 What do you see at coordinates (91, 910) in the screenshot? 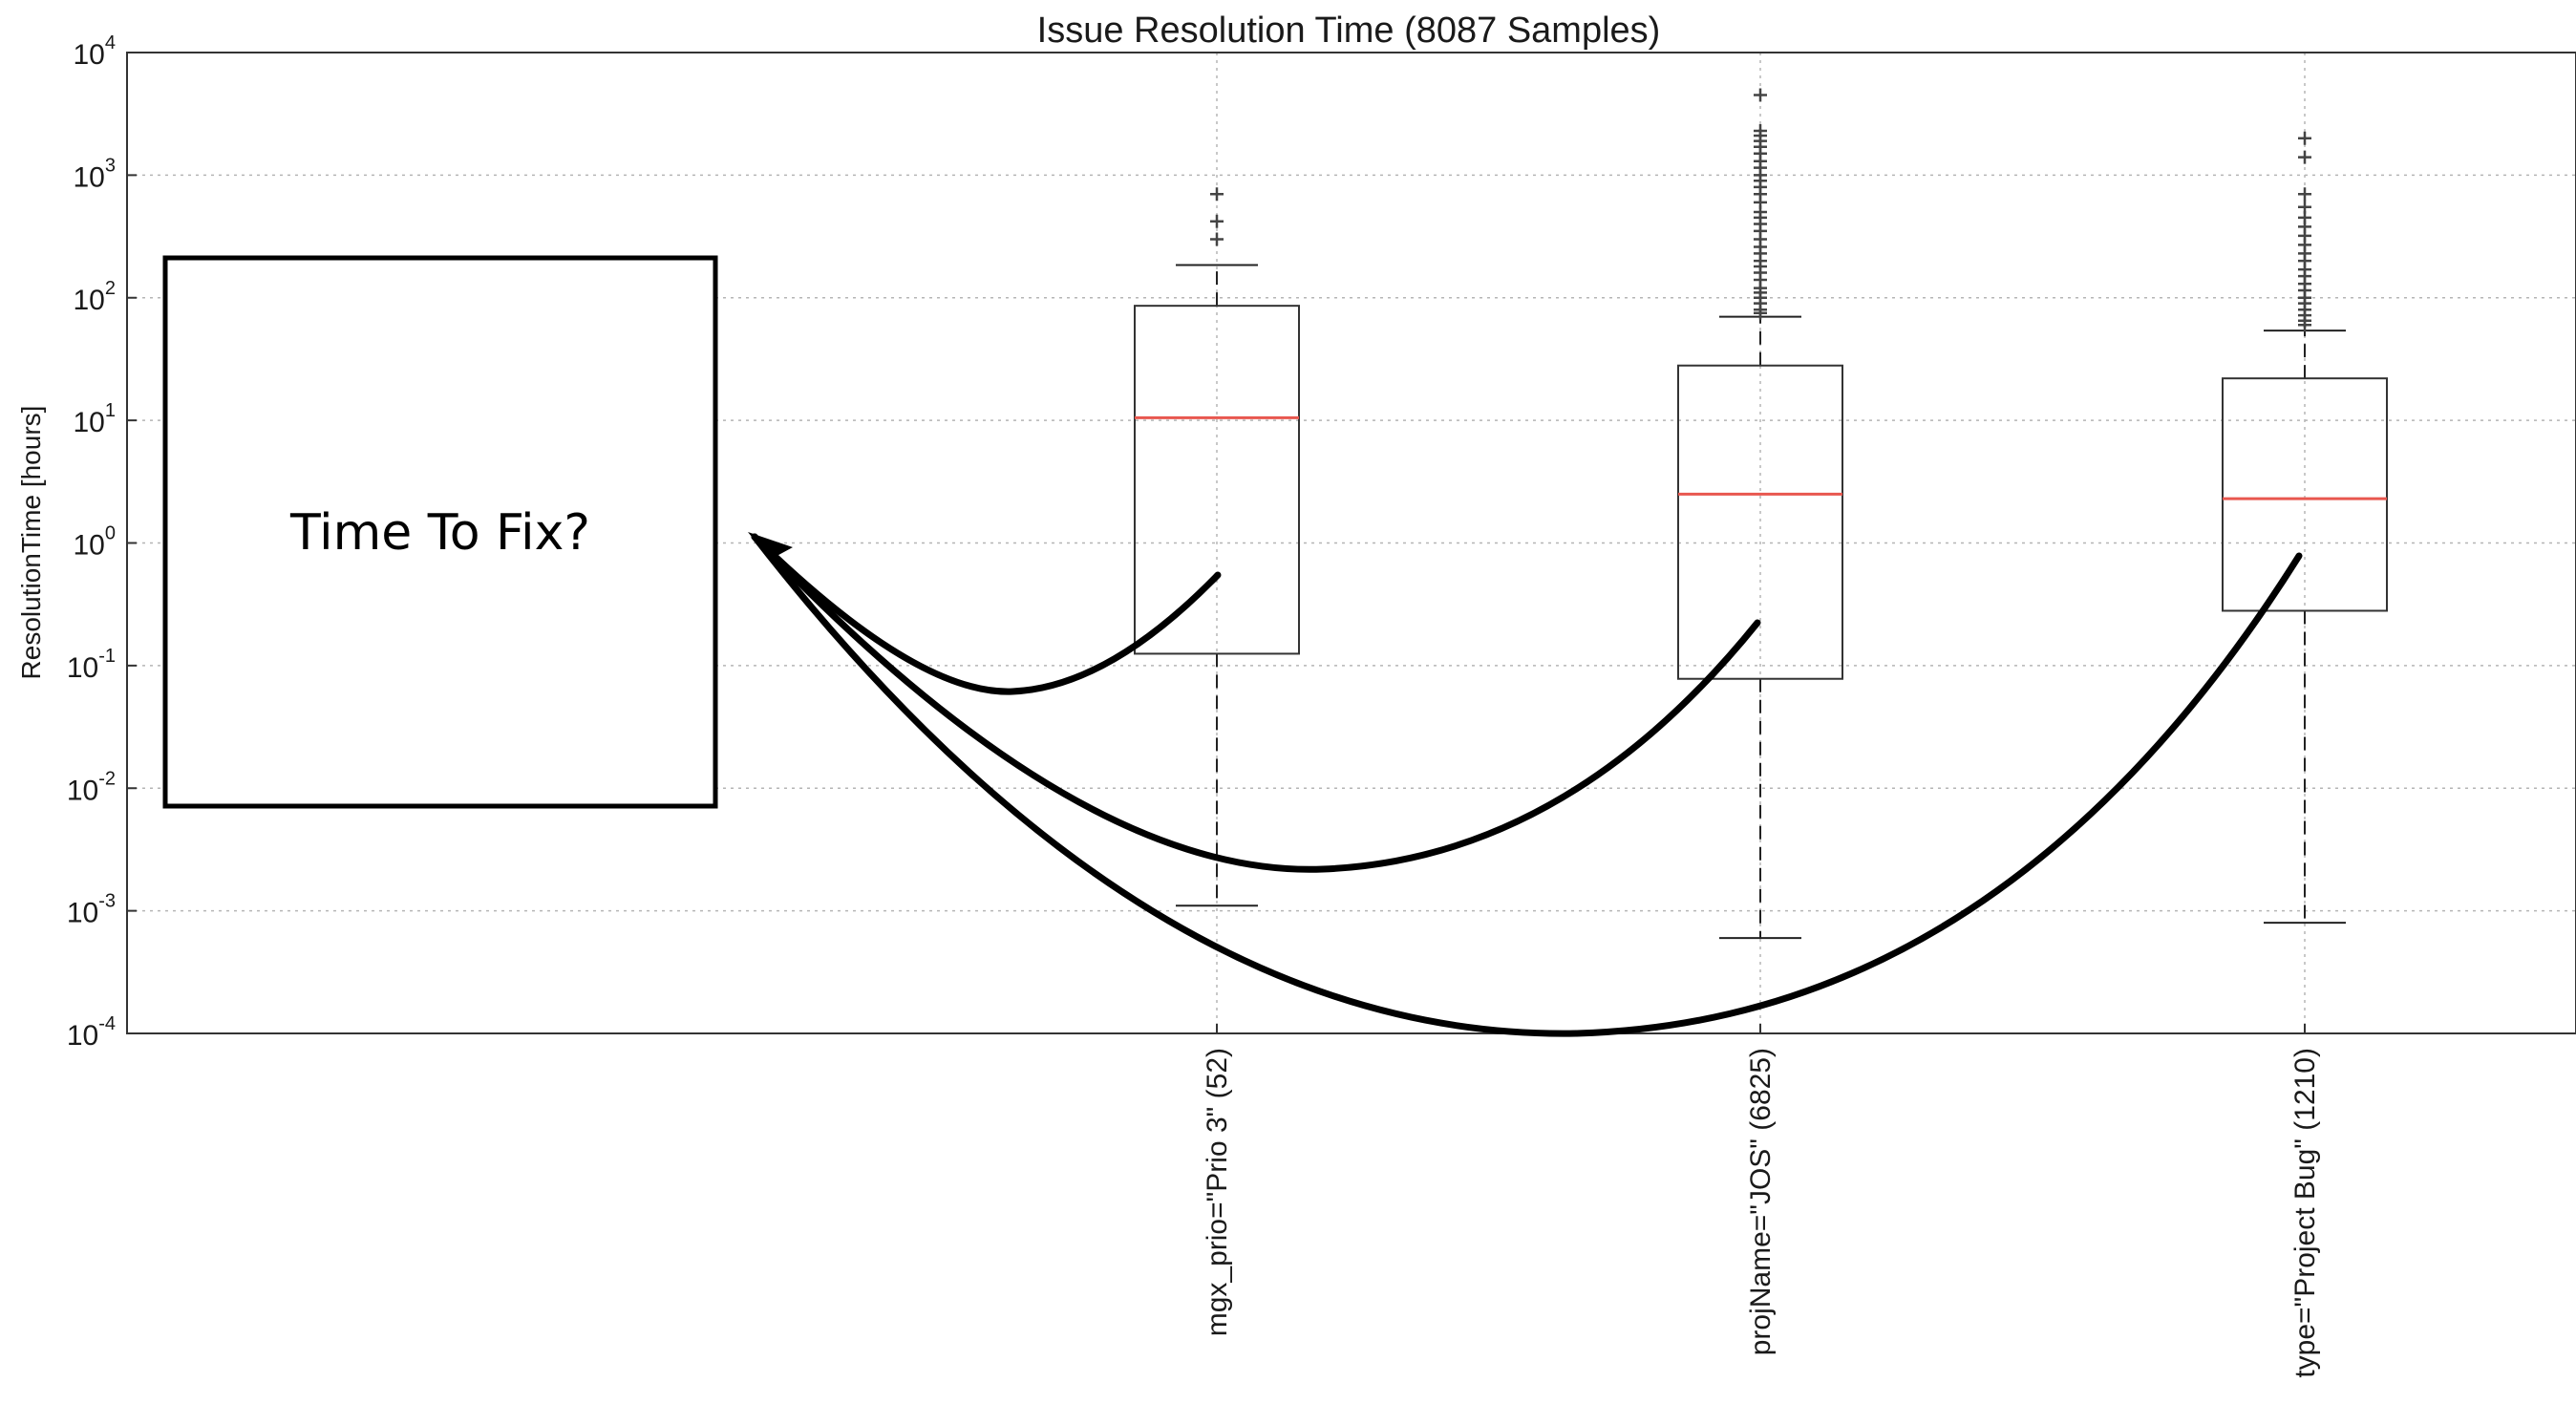
I see `y-tick-label: 10⁻³` at bounding box center [91, 910].